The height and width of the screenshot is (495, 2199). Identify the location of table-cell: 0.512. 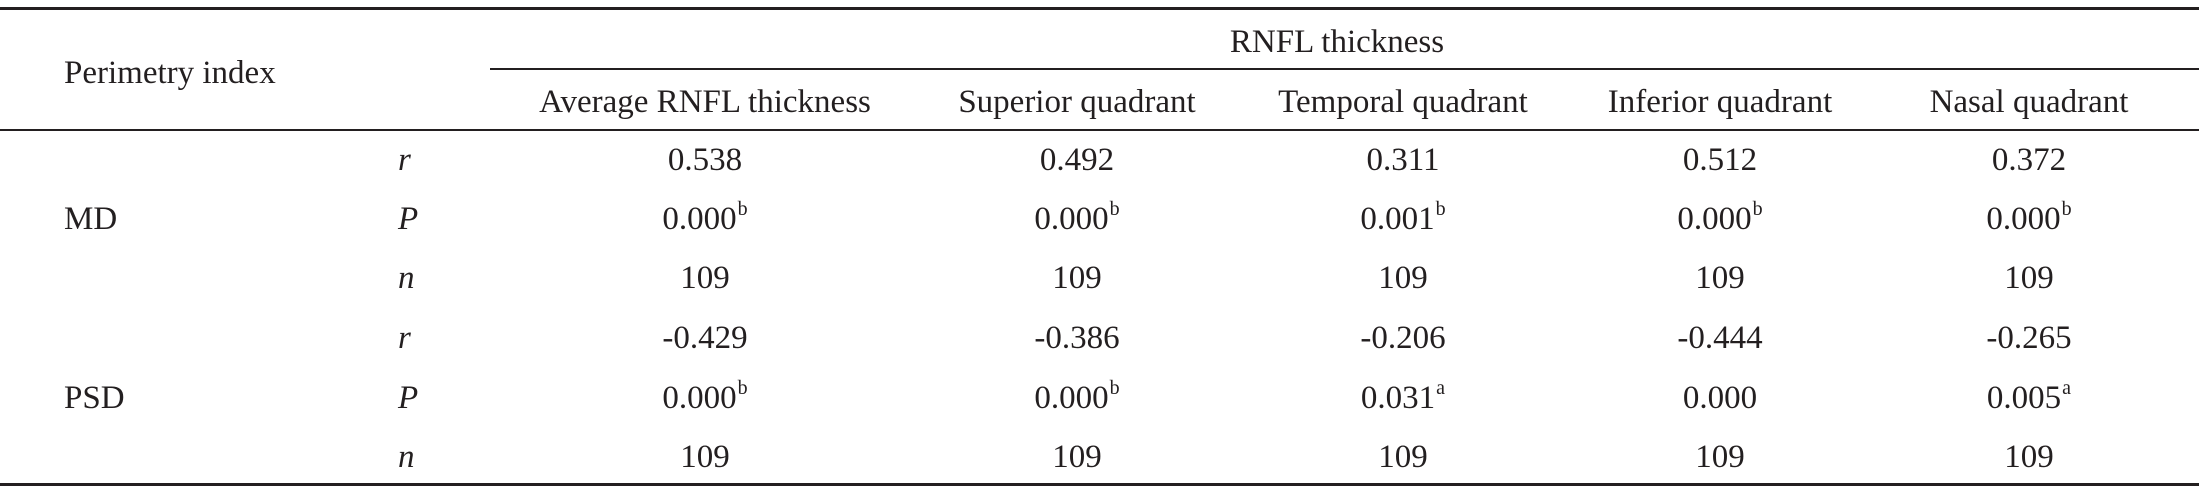
(1720, 160).